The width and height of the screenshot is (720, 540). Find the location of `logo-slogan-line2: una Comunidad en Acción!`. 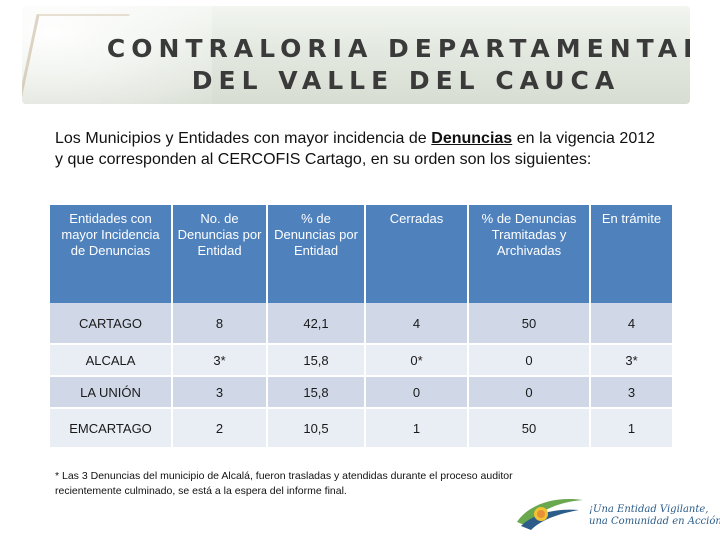

logo-slogan-line2: una Comunidad en Acción! is located at coordinates (654, 521).